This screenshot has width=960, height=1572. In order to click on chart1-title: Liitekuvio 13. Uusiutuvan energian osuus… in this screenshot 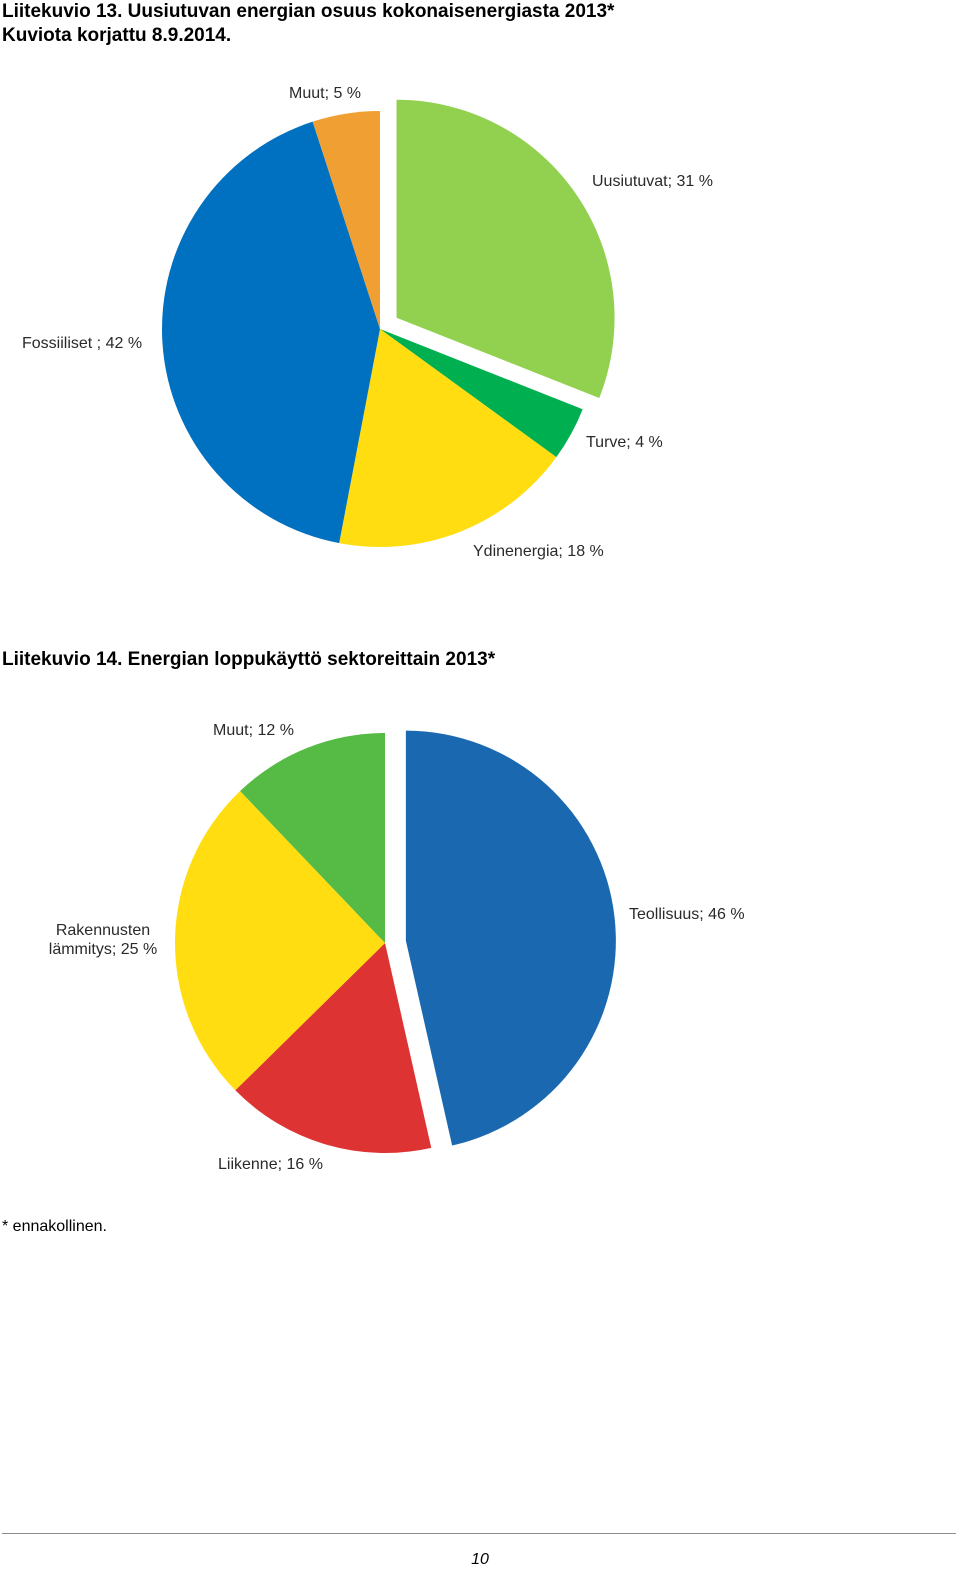, I will do `click(308, 11)`.